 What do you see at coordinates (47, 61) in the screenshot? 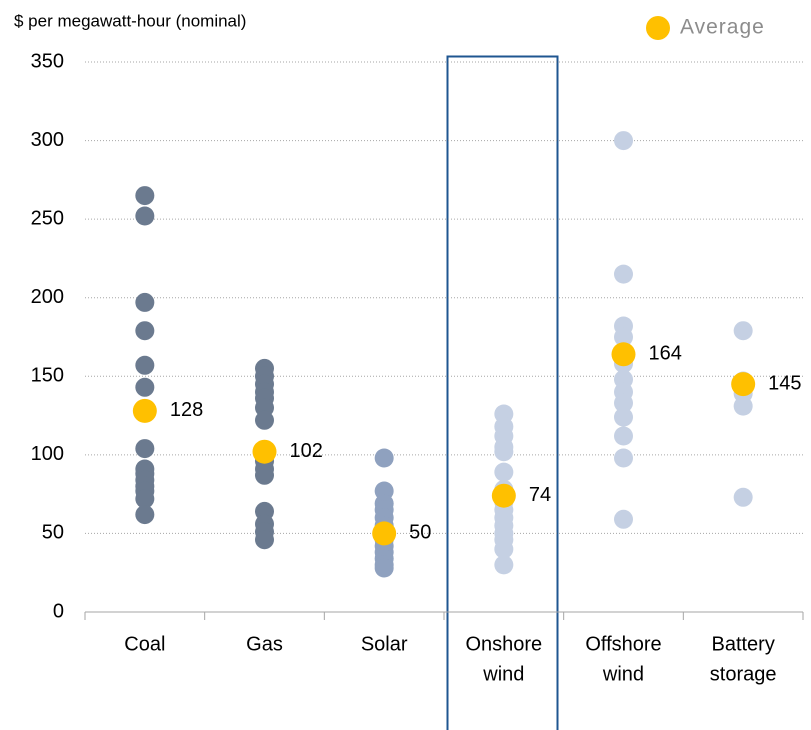
I see `y-tick-label: 350` at bounding box center [47, 61].